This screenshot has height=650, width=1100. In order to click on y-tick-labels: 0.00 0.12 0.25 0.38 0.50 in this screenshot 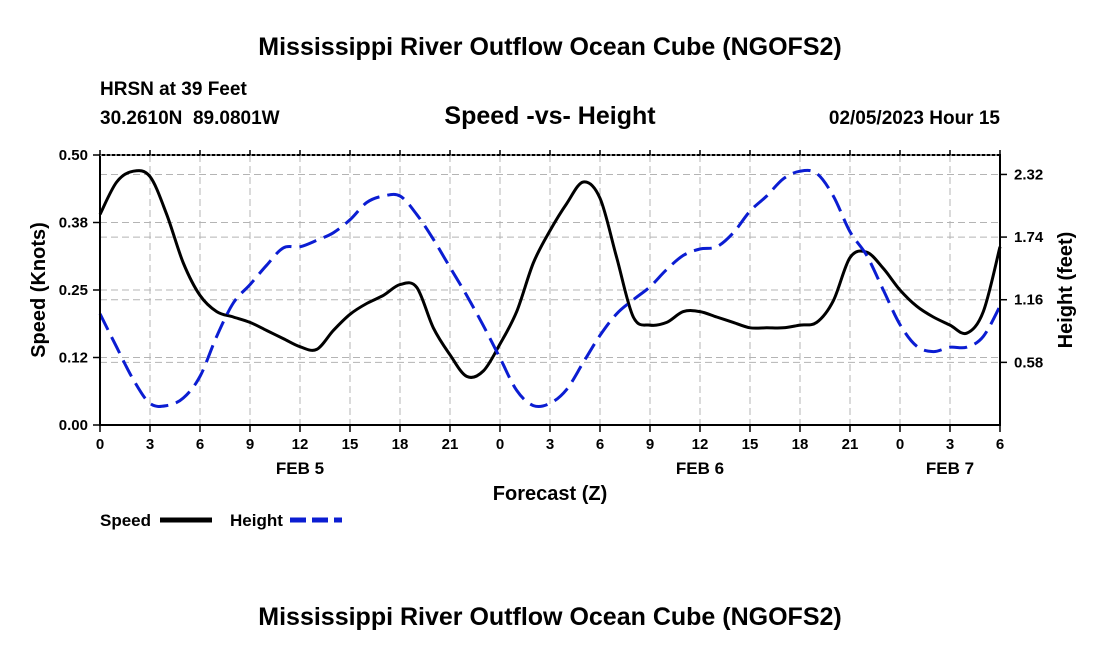, I will do `click(73, 290)`.